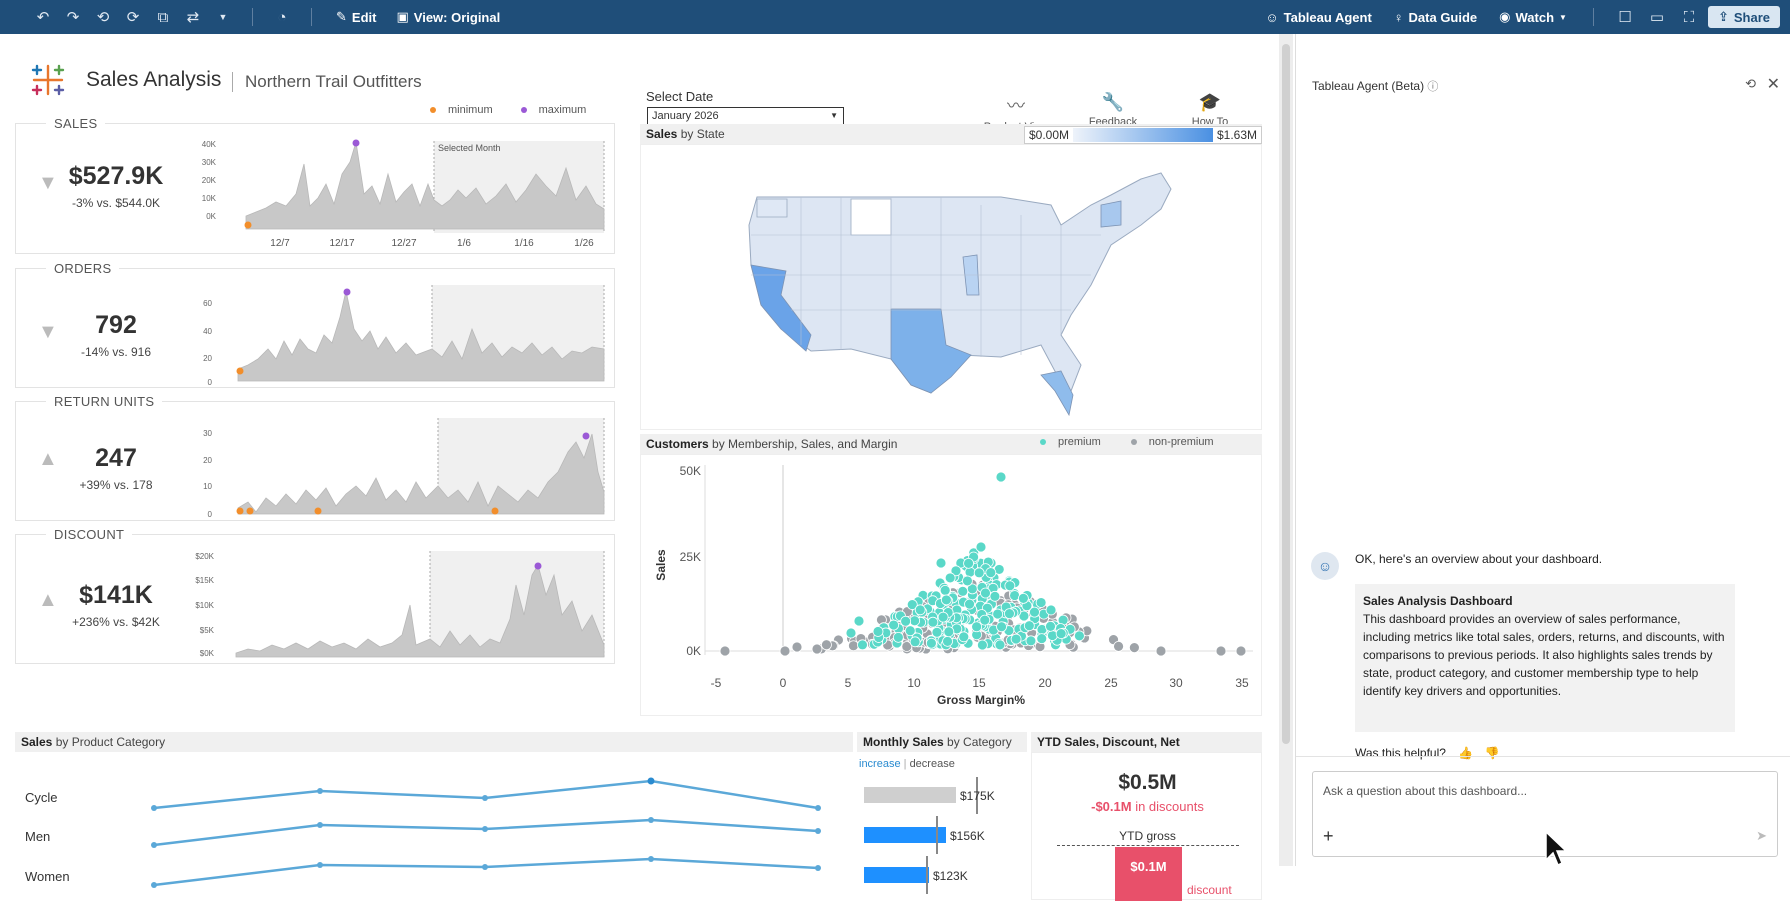 The image size is (1790, 901). Describe the element at coordinates (1143, 135) in the screenshot. I see `map-color-legend: $0.00M $1.63M` at that location.